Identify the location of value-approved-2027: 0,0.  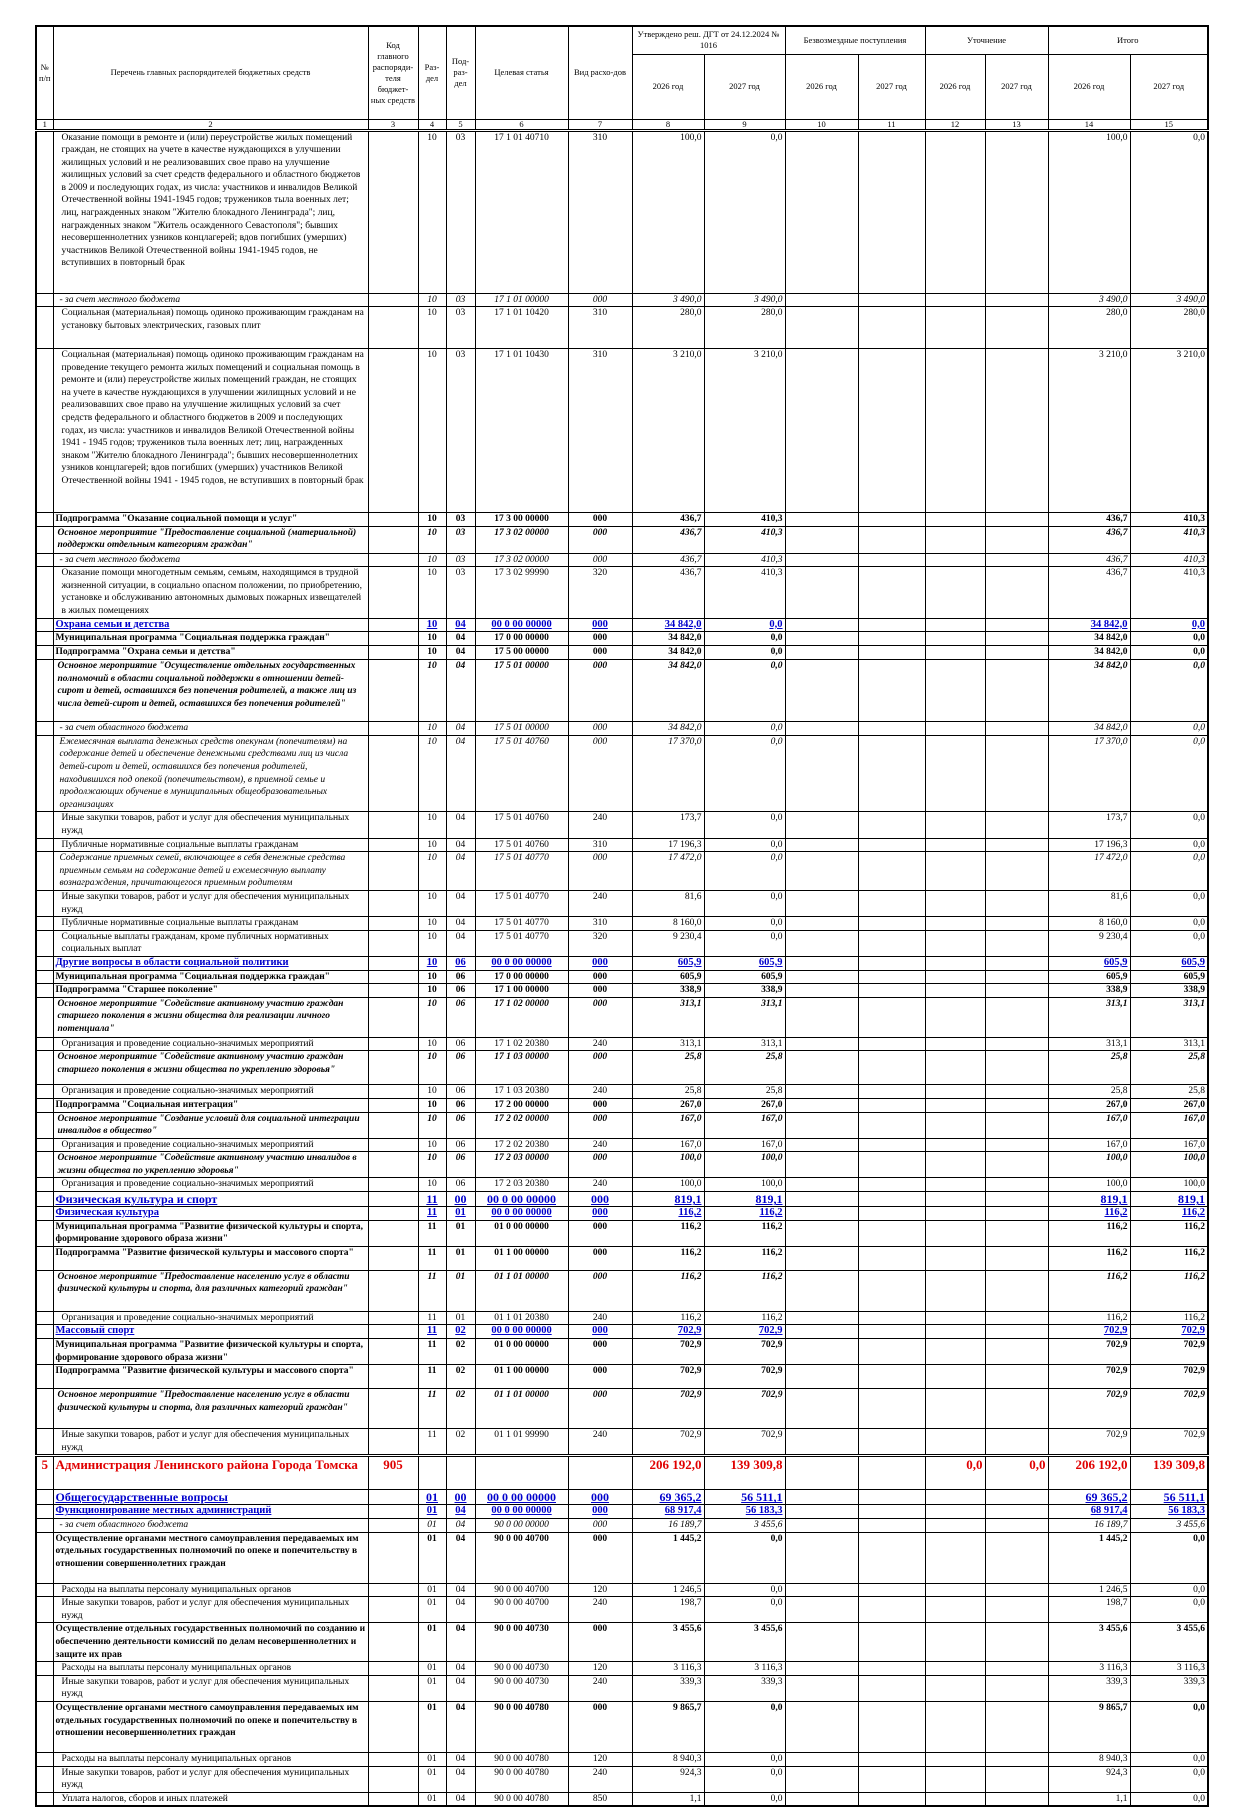
(744, 625).